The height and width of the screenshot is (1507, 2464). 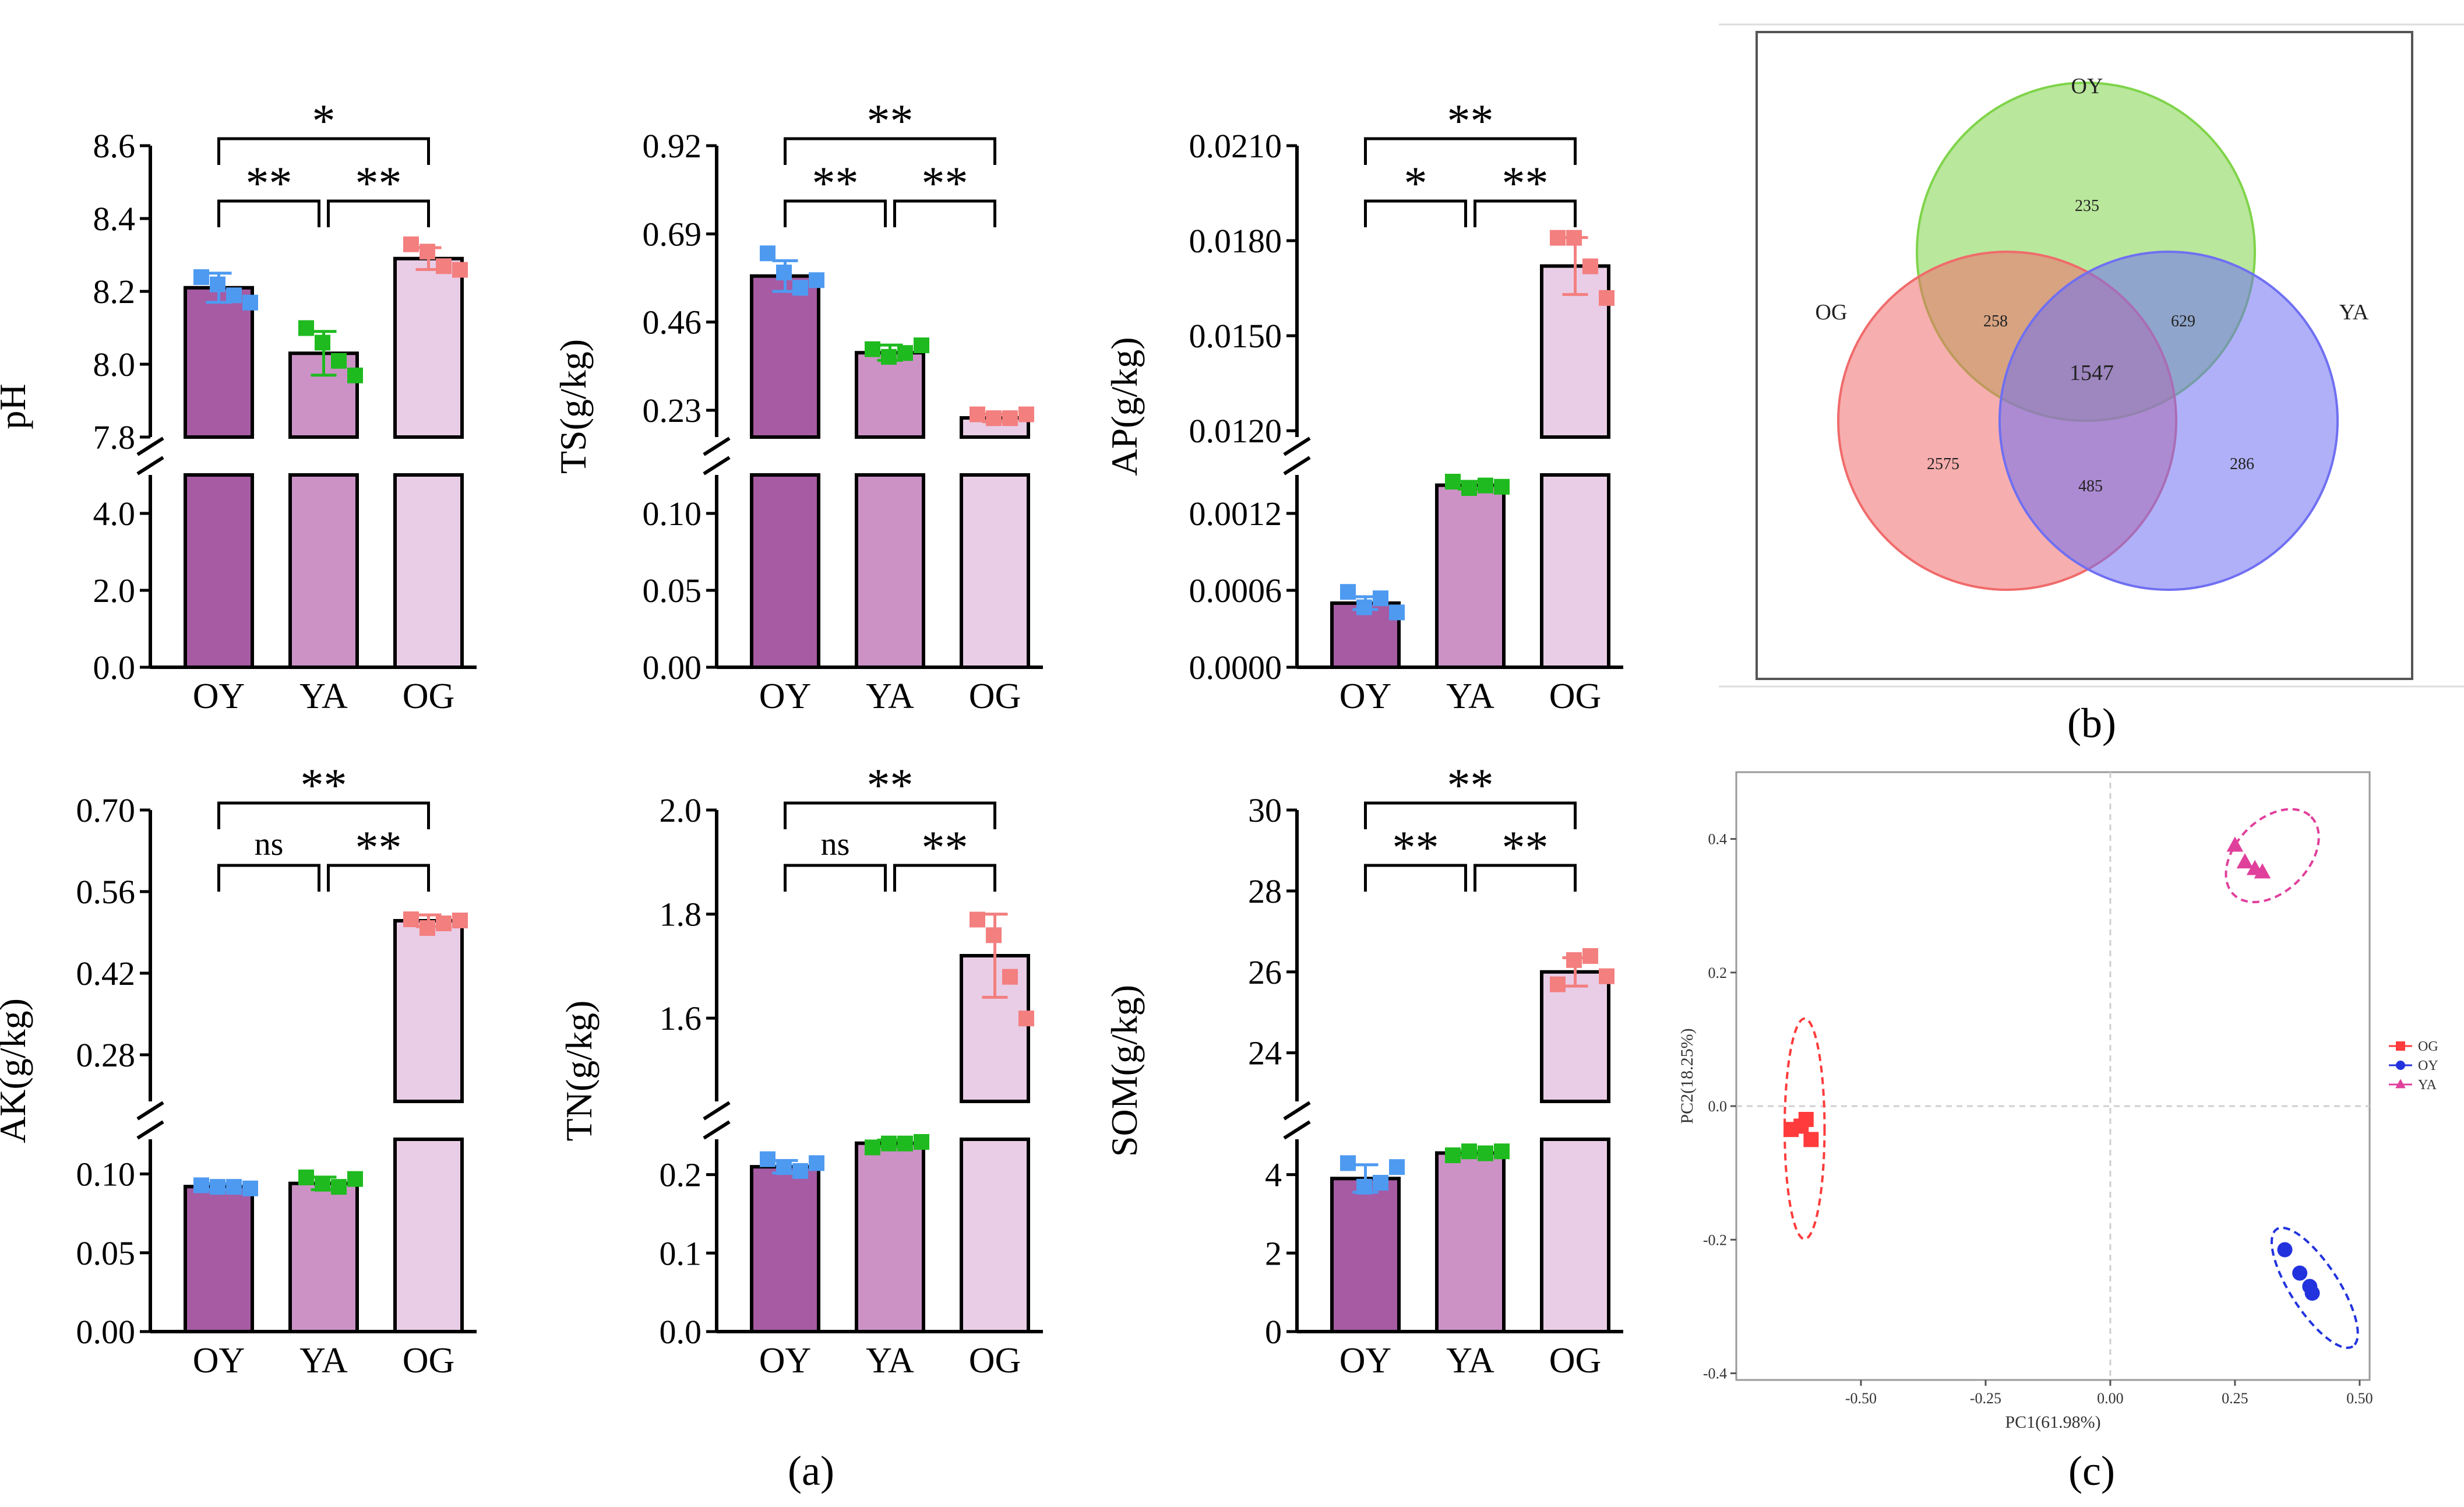 What do you see at coordinates (1995, 321) in the screenshot?
I see `venn-count-OY_OG: 258` at bounding box center [1995, 321].